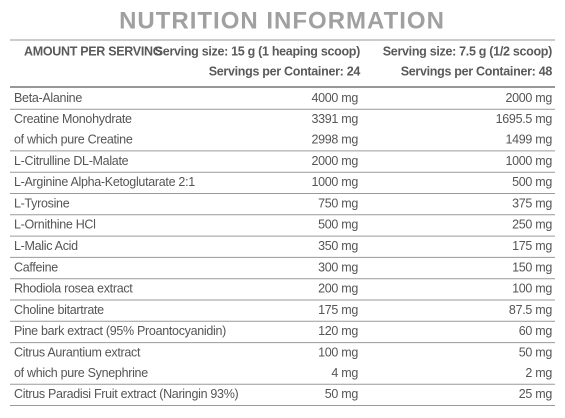  What do you see at coordinates (477, 71) in the screenshot?
I see `servings: Servings per Container: 48` at bounding box center [477, 71].